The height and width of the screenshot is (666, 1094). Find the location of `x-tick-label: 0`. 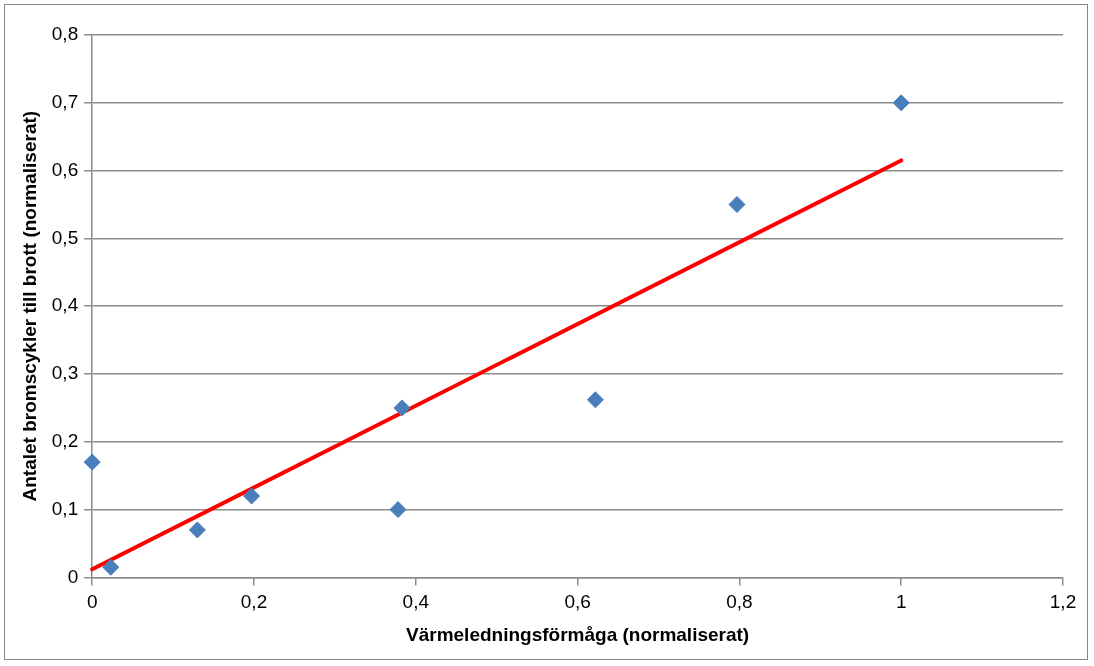

x-tick-label: 0 is located at coordinates (92, 602).